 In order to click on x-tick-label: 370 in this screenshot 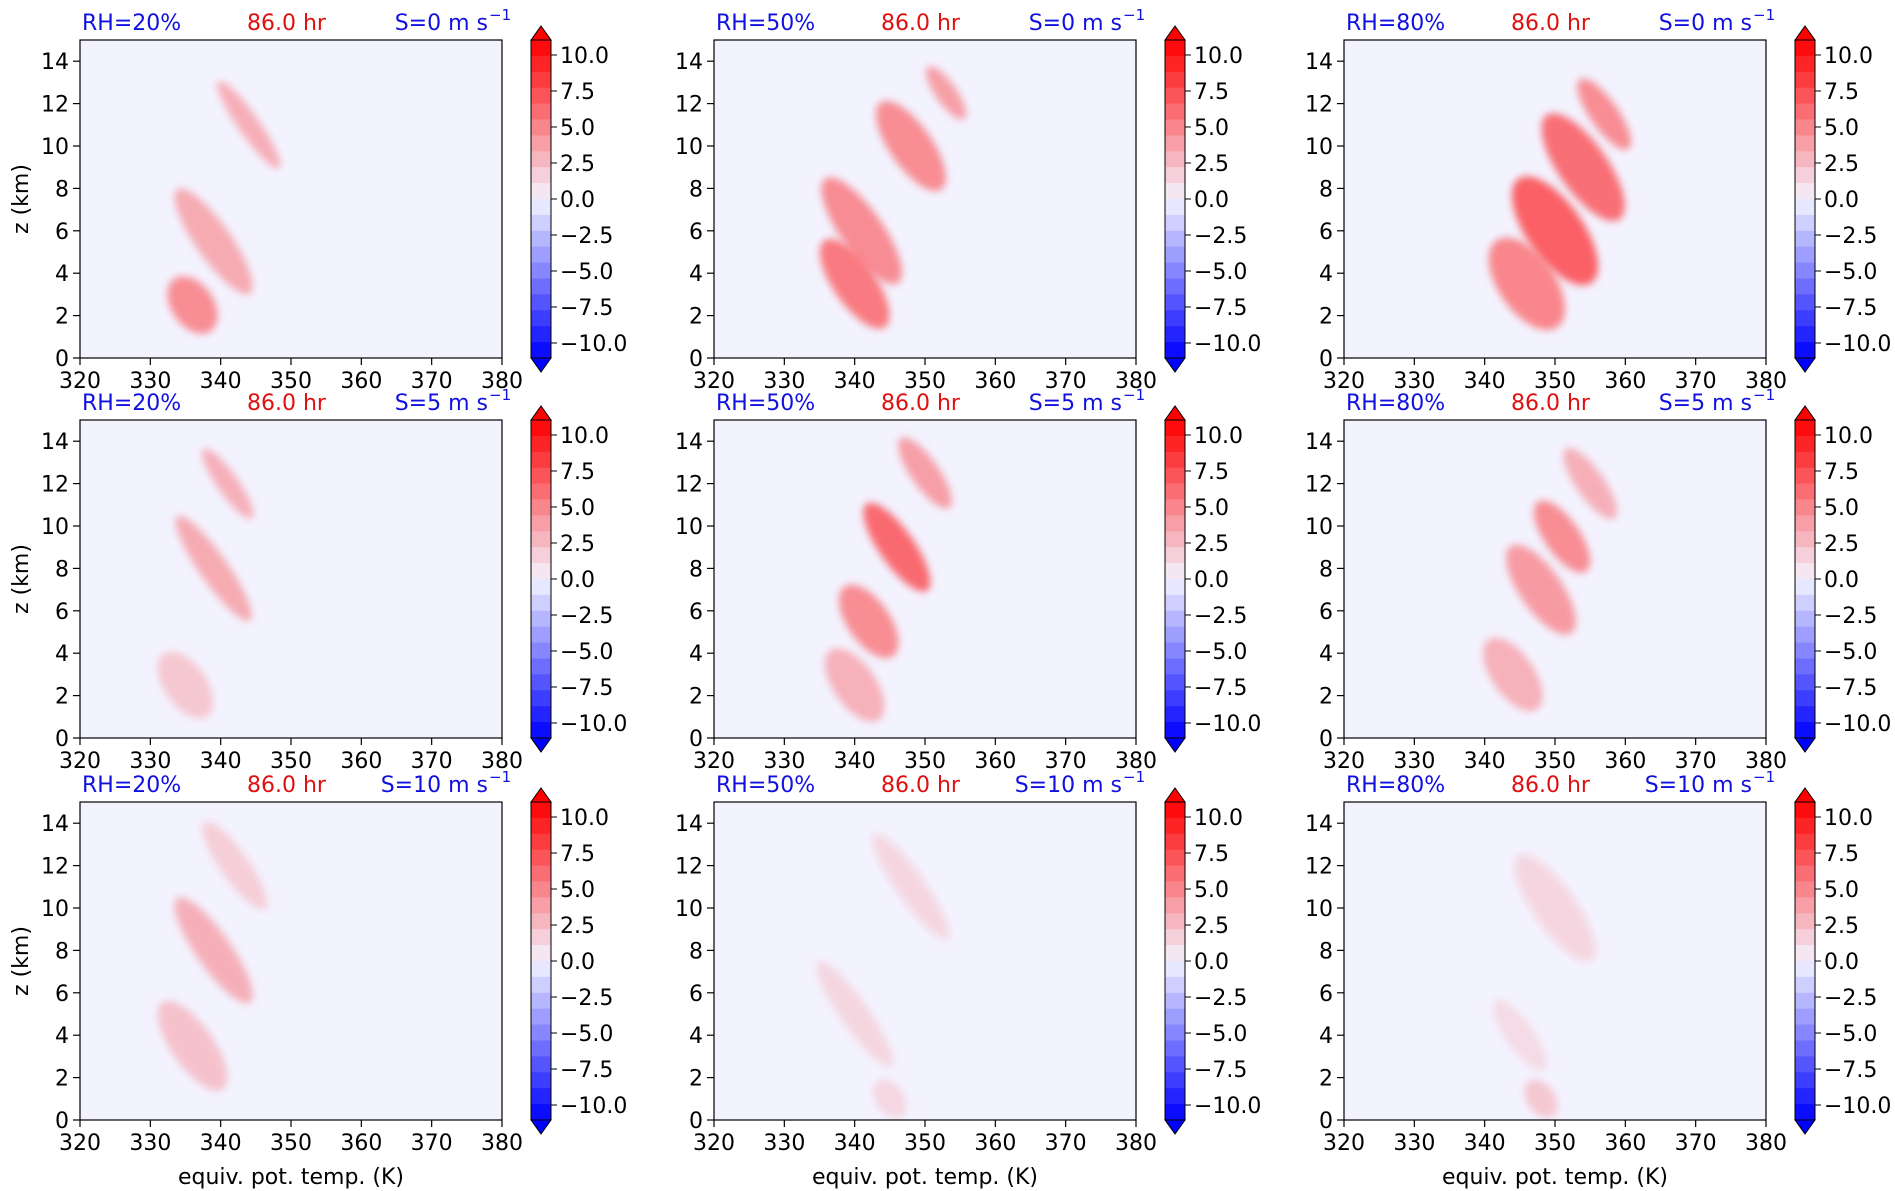, I will do `click(432, 381)`.